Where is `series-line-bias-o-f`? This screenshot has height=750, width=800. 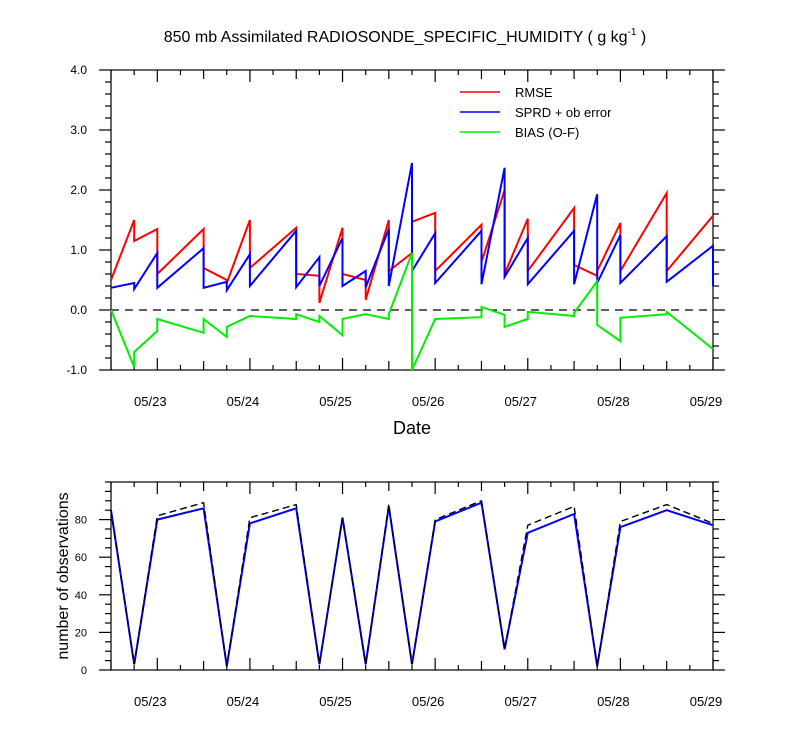
series-line-bias-o-f is located at coordinates (412, 311).